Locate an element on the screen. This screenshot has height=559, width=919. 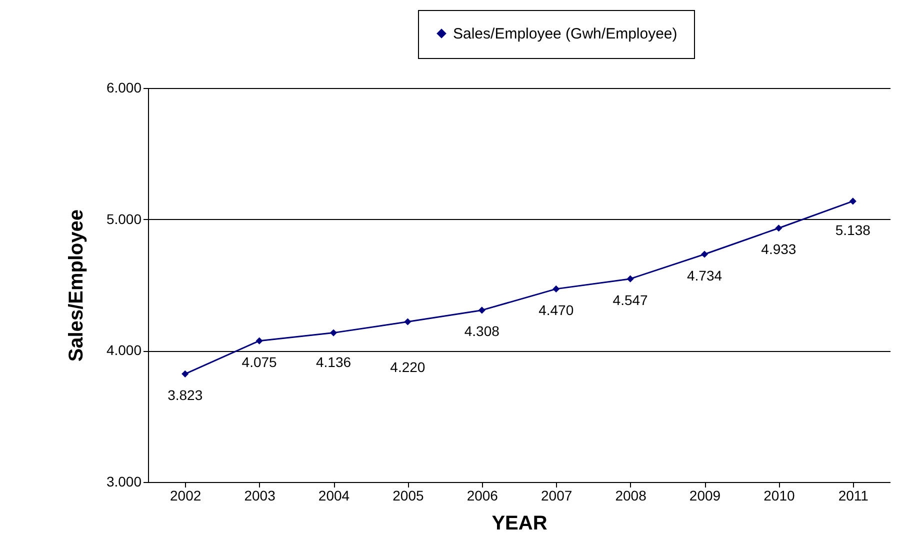
x-tick-label: 2010 is located at coordinates (779, 496).